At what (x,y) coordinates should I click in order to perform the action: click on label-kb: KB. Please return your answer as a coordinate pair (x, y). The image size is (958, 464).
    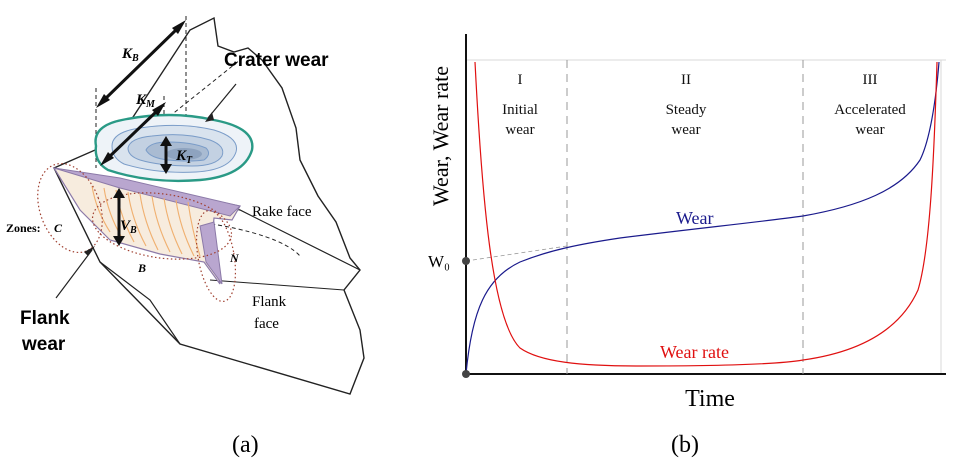
    Looking at the image, I should click on (130, 55).